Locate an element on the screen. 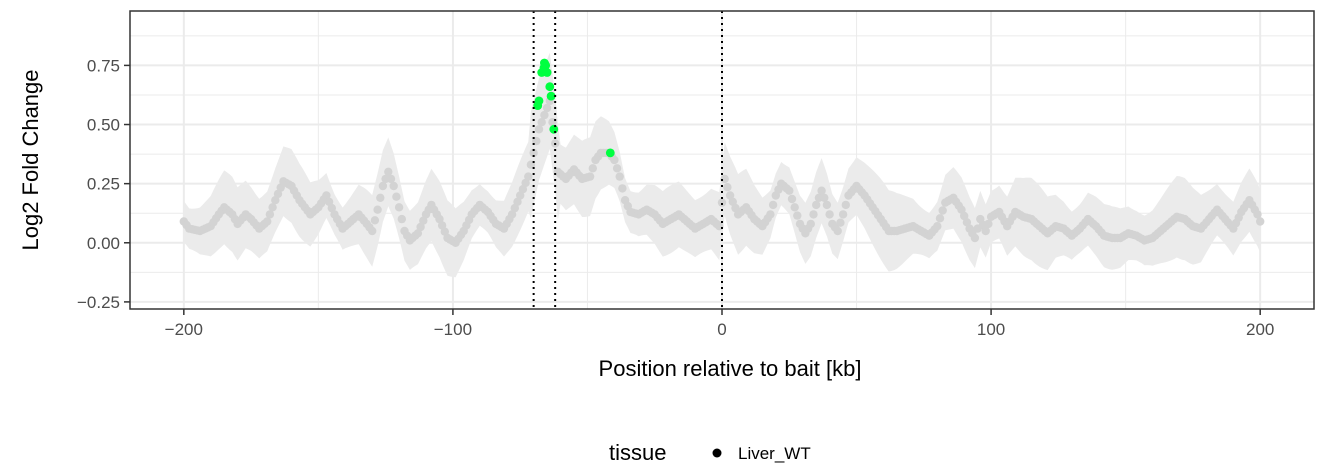  x-tick-label: 100 is located at coordinates (991, 329).